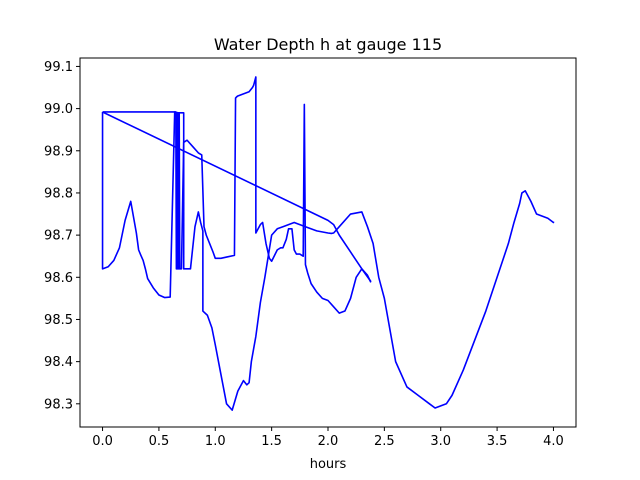 This screenshot has width=640, height=480. Describe the element at coordinates (58, 320) in the screenshot. I see `y-tick-label: 98.5` at that location.